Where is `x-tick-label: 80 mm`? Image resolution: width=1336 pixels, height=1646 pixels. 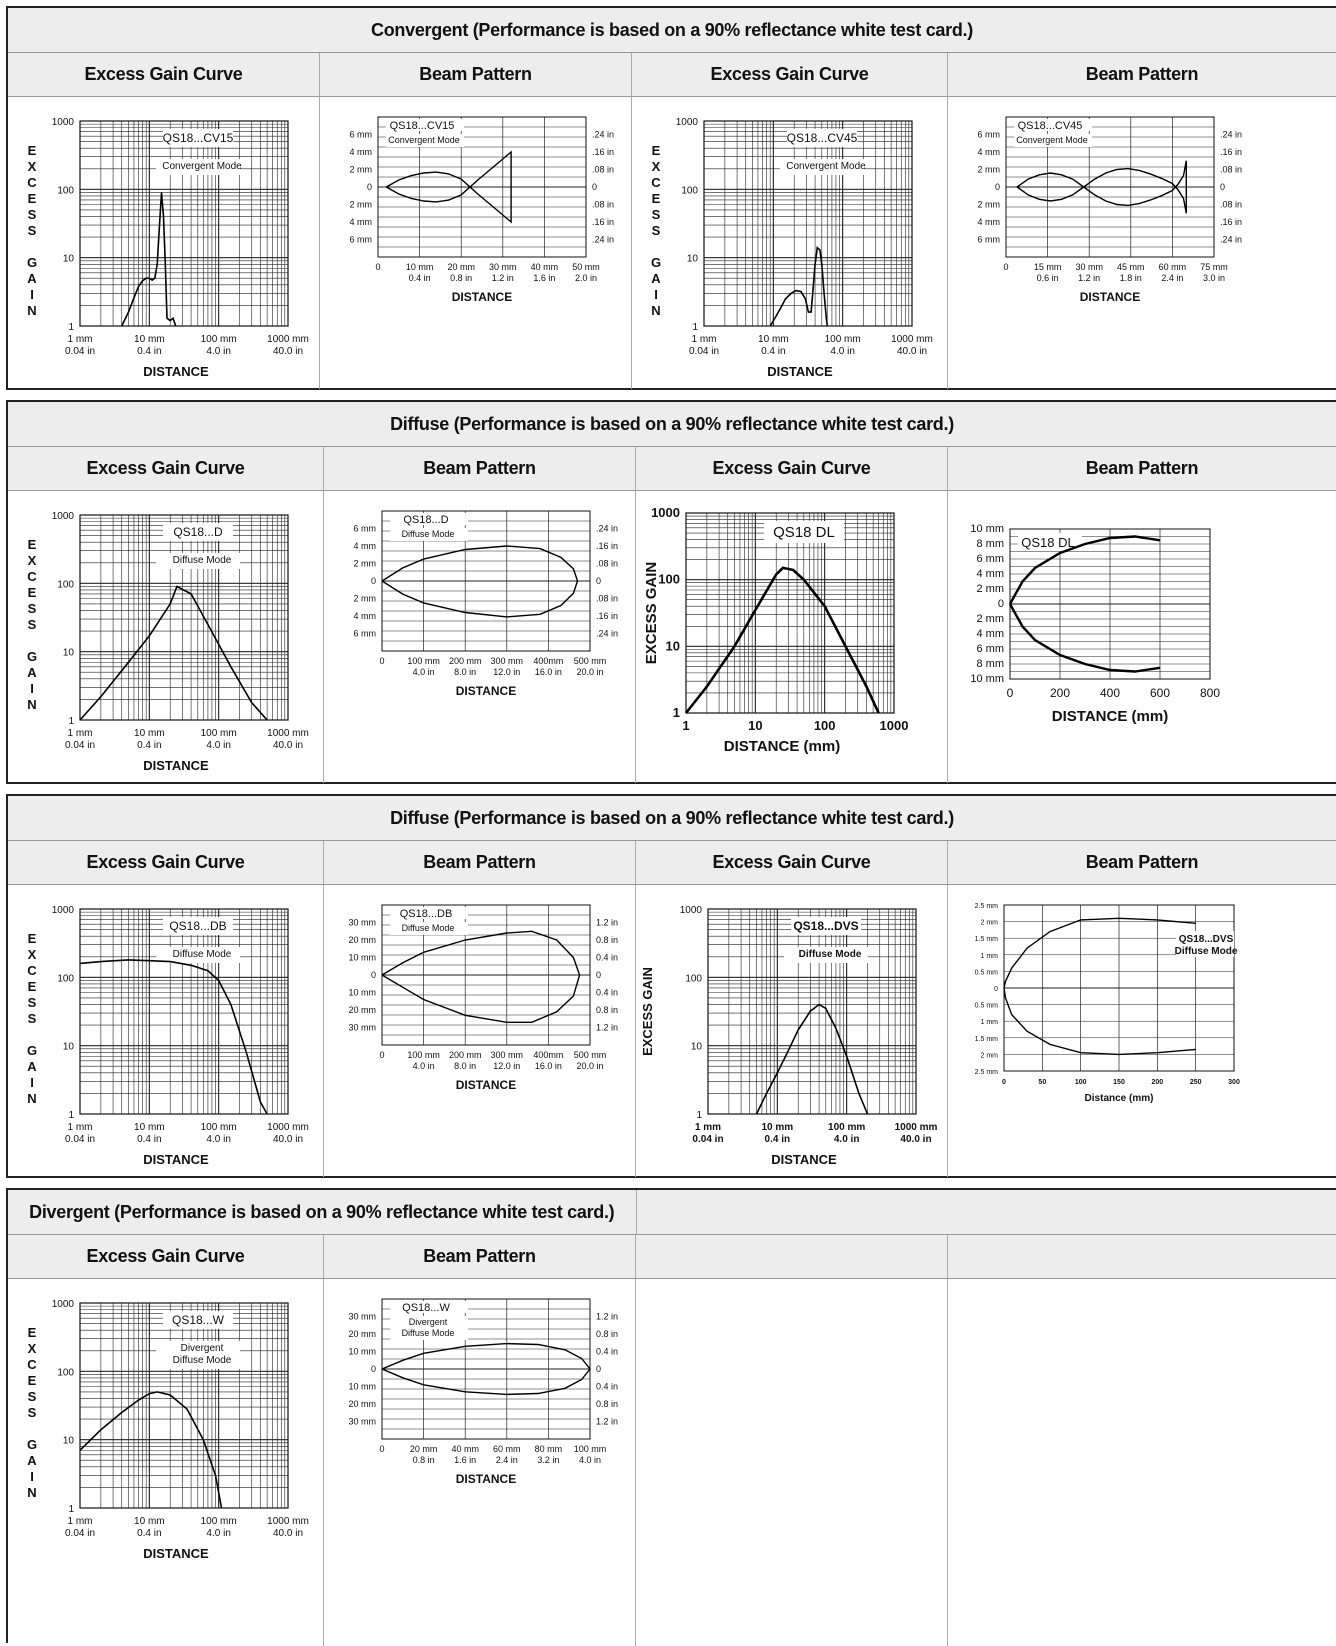 x-tick-label: 80 mm is located at coordinates (549, 1449).